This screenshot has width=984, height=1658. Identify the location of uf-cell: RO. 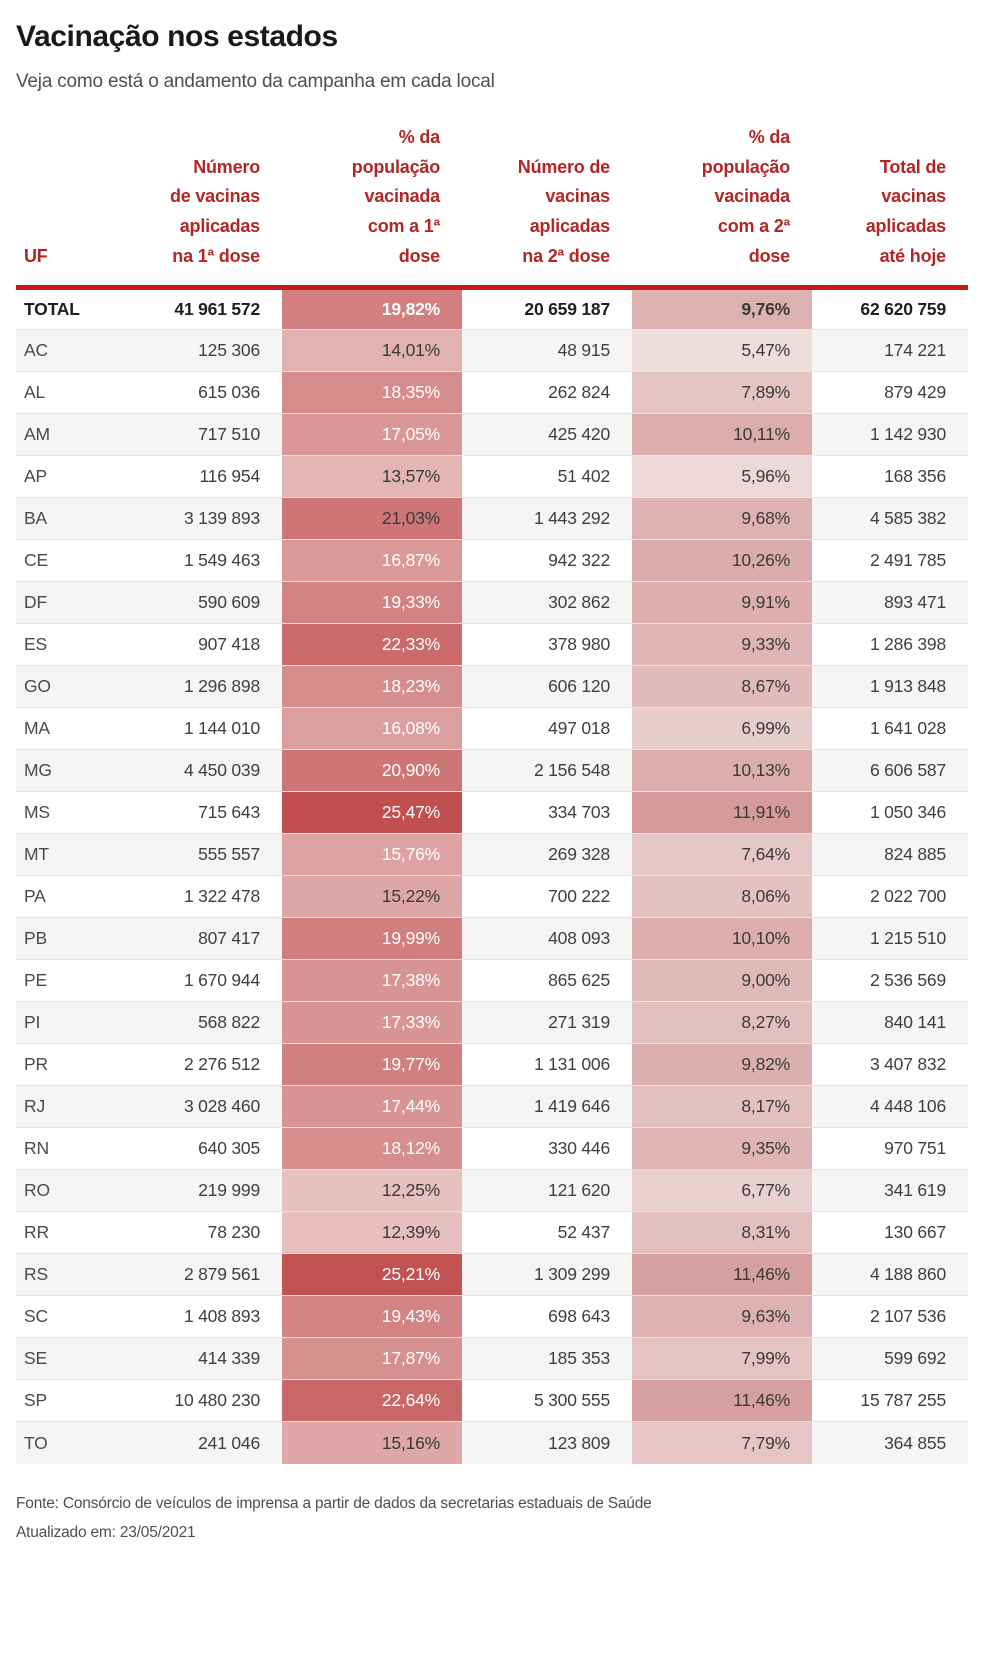
(58, 1190).